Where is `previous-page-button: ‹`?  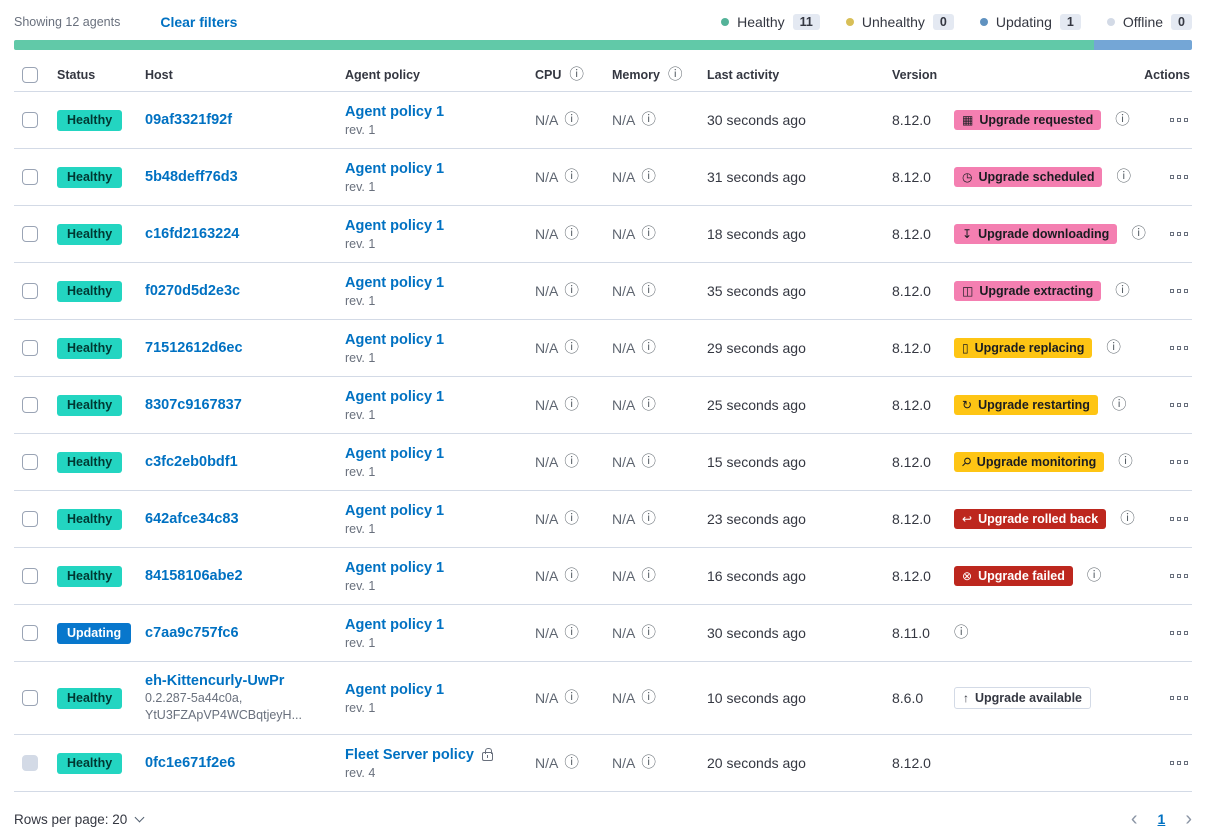
previous-page-button: ‹ is located at coordinates (1134, 819).